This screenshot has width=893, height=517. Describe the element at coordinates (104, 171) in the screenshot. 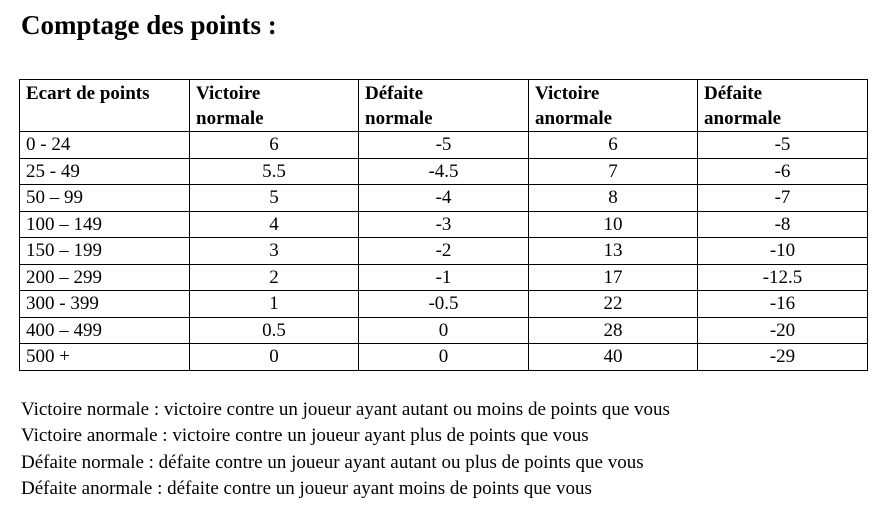

I see `cell-ecart: 25 - 49` at that location.